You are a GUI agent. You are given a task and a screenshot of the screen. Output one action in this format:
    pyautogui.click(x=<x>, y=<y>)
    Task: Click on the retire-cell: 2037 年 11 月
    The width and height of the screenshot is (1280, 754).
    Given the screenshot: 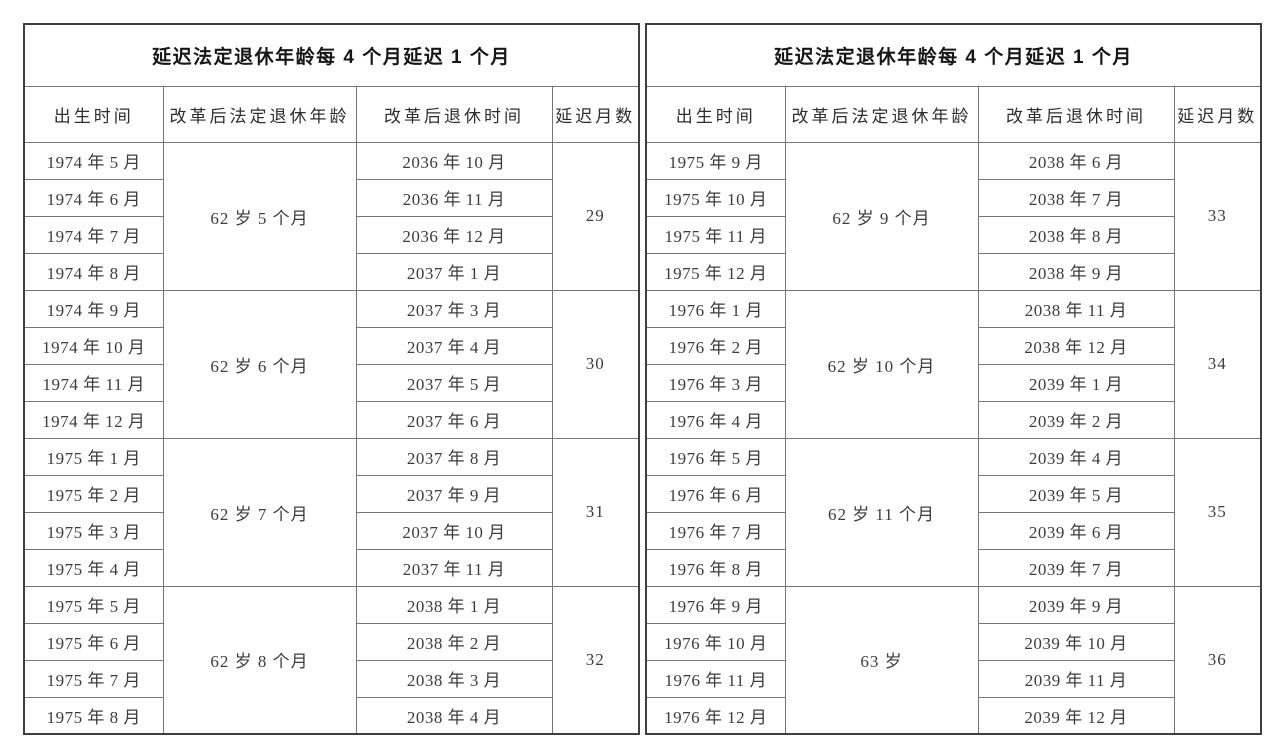 What is the action you would take?
    pyautogui.click(x=454, y=567)
    